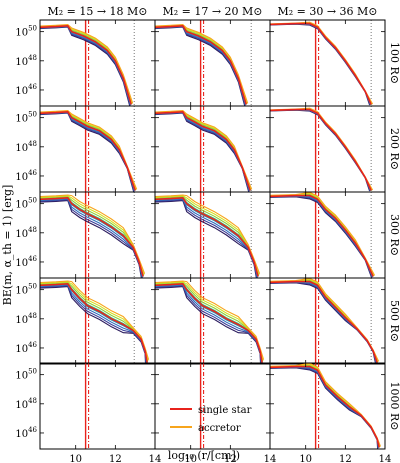 The height and width of the screenshot is (463, 400). Describe the element at coordinates (394, 406) in the screenshot. I see `row-label: 1000 R⊙` at that location.